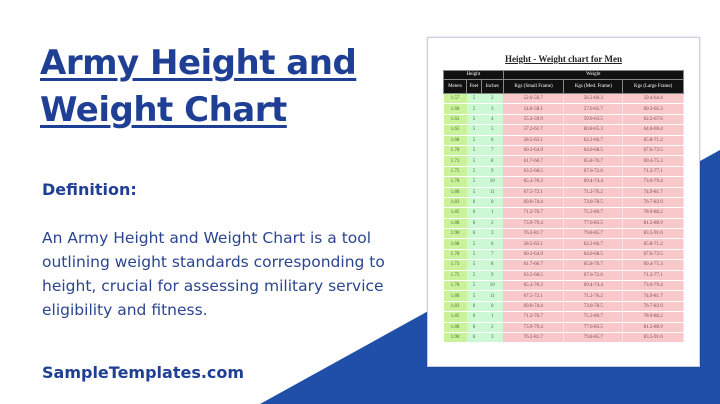  I want to click on table-cell: 3, so click(492, 109).